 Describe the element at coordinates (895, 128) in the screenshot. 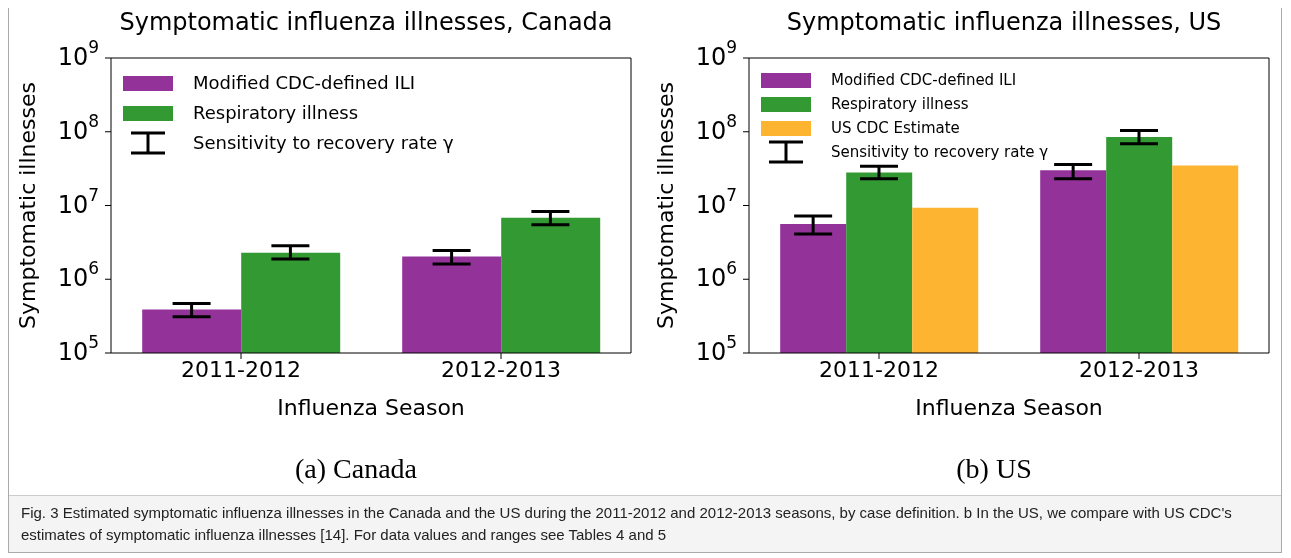

I see `legend-label: US CDC Estimate` at that location.